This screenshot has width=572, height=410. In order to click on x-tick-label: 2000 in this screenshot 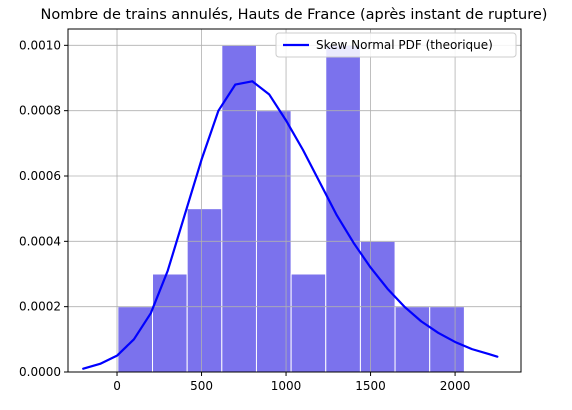, I will do `click(455, 386)`.